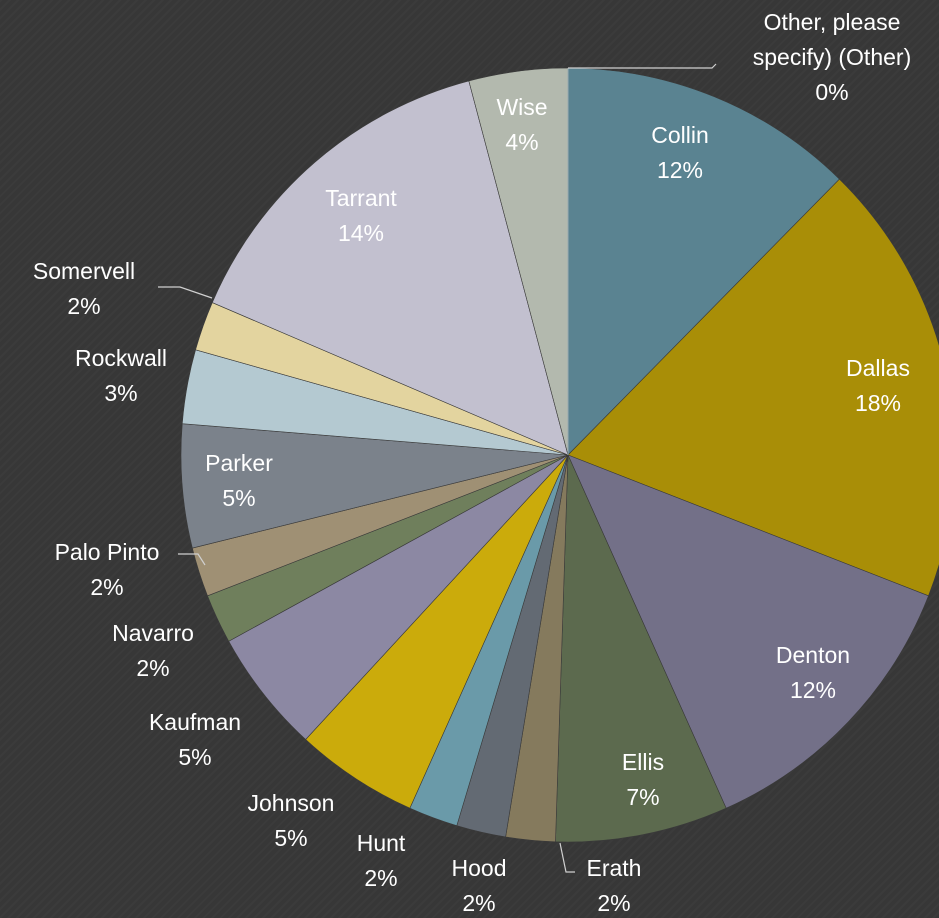 This screenshot has height=918, width=939. What do you see at coordinates (84, 288) in the screenshot?
I see `slice-label-somervell: Somervell 2%` at bounding box center [84, 288].